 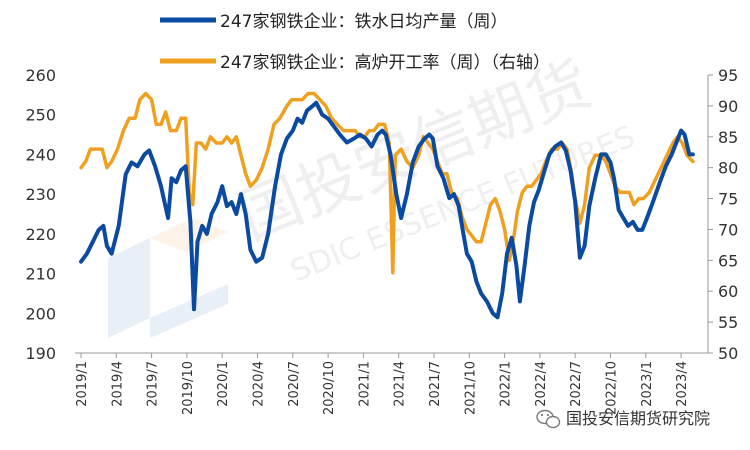 What do you see at coordinates (728, 75) in the screenshot?
I see `y-right-tick-label: 95` at bounding box center [728, 75].